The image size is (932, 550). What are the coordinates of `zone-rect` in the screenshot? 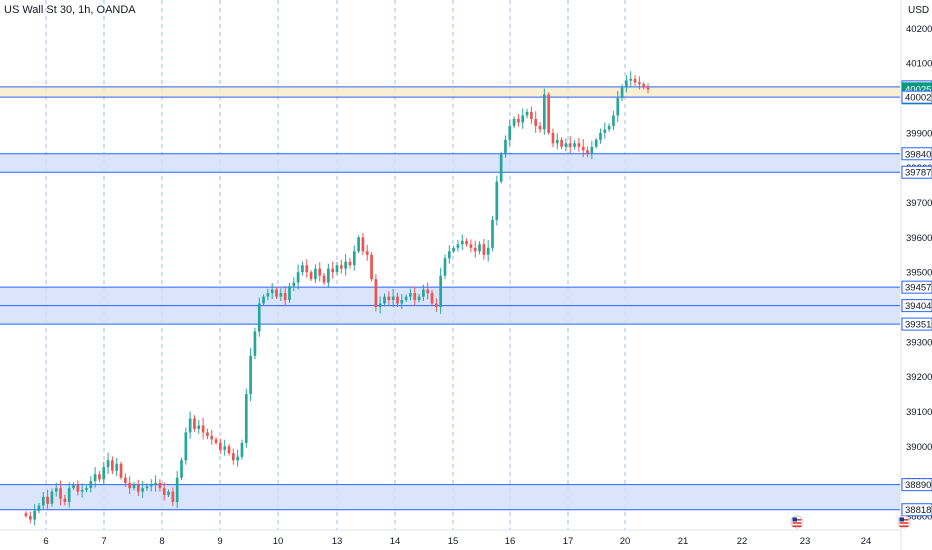 It's located at (450, 497).